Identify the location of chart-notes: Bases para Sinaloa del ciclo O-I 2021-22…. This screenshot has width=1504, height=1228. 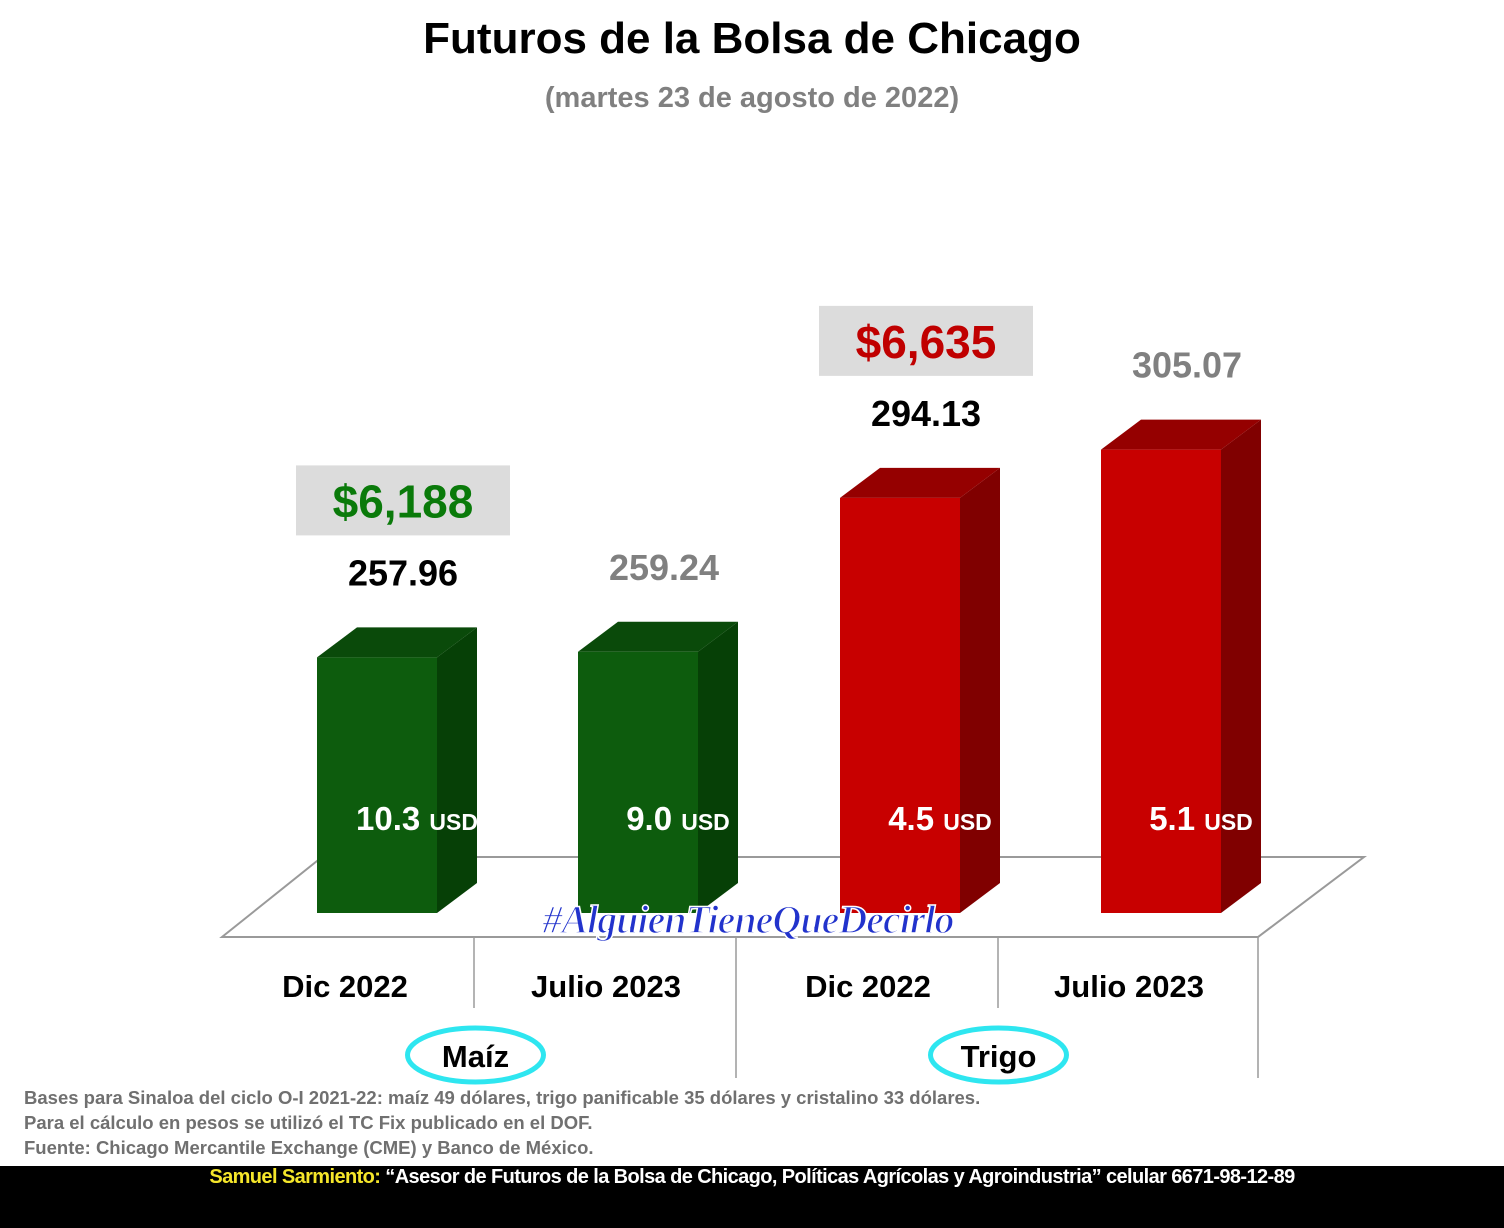
(502, 1122).